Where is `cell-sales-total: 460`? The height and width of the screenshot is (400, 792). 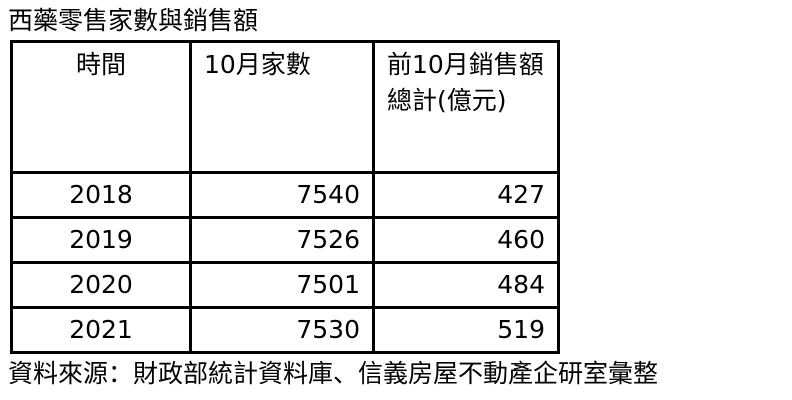 cell-sales-total: 460 is located at coordinates (466, 240).